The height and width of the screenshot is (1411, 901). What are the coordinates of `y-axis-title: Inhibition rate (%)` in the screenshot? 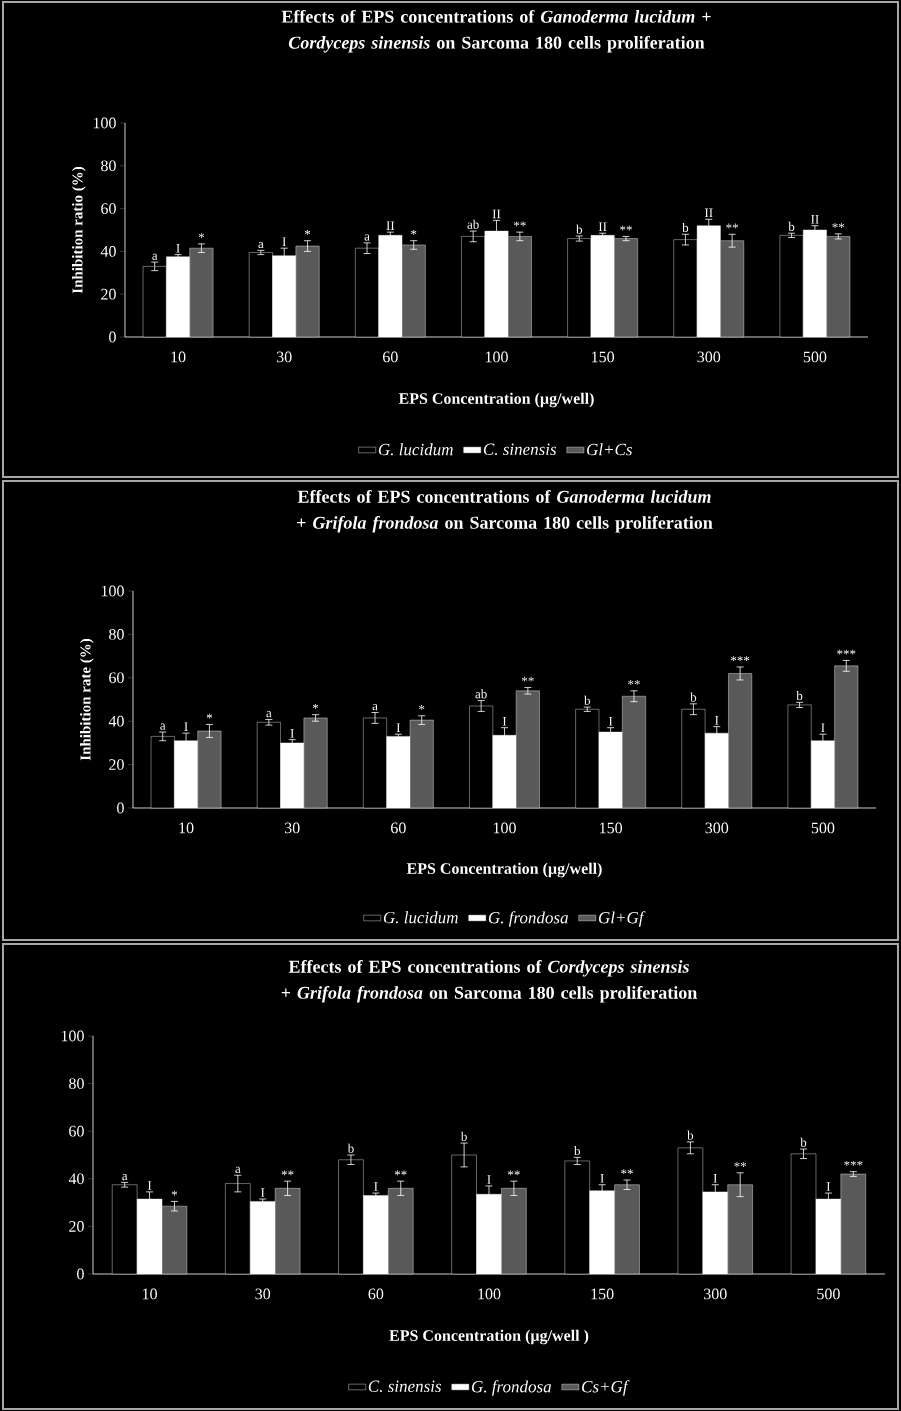 It's located at (87, 699).